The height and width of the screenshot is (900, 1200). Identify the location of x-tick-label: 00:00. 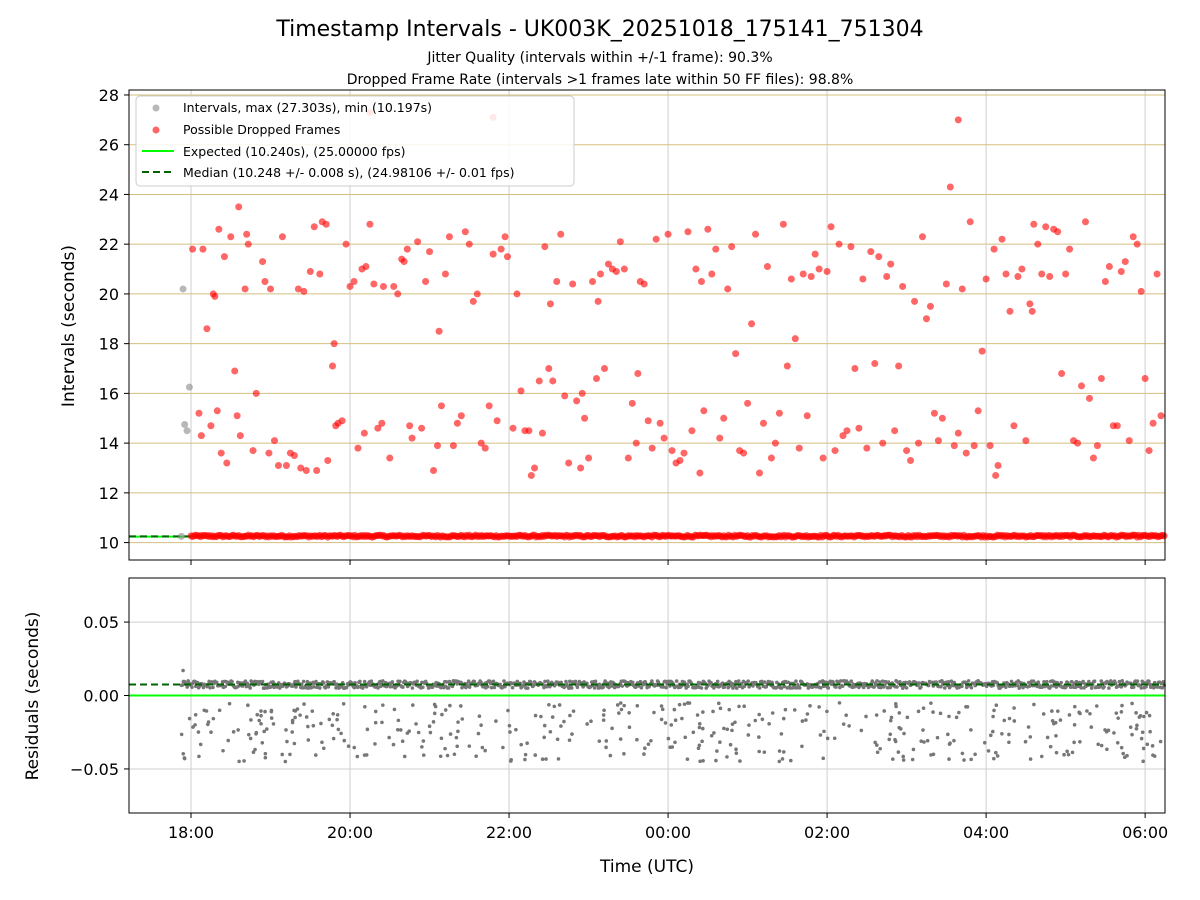
(668, 832).